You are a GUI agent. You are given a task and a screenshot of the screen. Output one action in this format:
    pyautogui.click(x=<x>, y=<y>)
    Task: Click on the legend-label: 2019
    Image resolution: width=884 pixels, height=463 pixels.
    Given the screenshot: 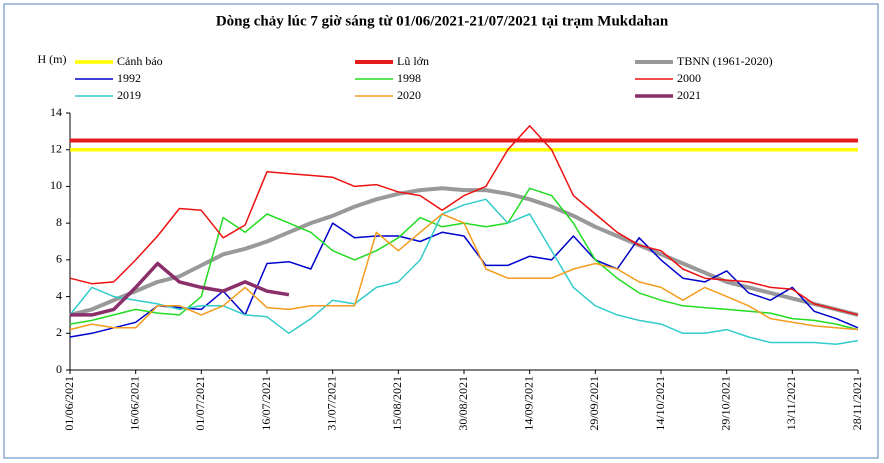 What is the action you would take?
    pyautogui.click(x=129, y=95)
    